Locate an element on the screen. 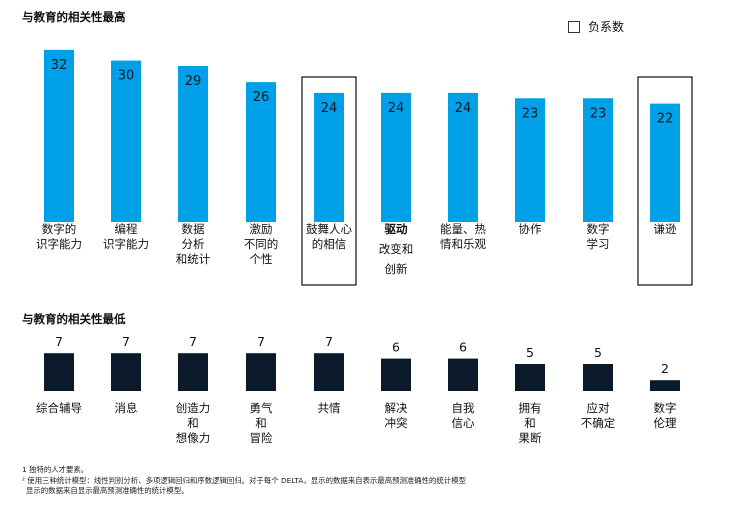 Image resolution: width=752 pixels, height=525 pixels. bottom-chart-title: 与教育的相关性最低 is located at coordinates (74, 319).